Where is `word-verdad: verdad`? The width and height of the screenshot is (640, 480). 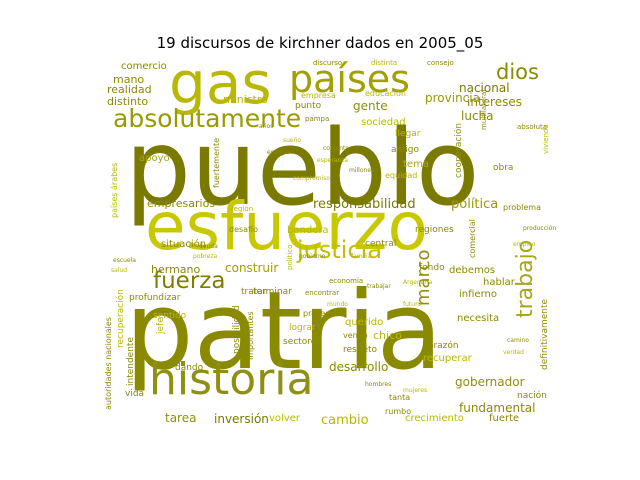 word-verdad: verdad is located at coordinates (513, 352).